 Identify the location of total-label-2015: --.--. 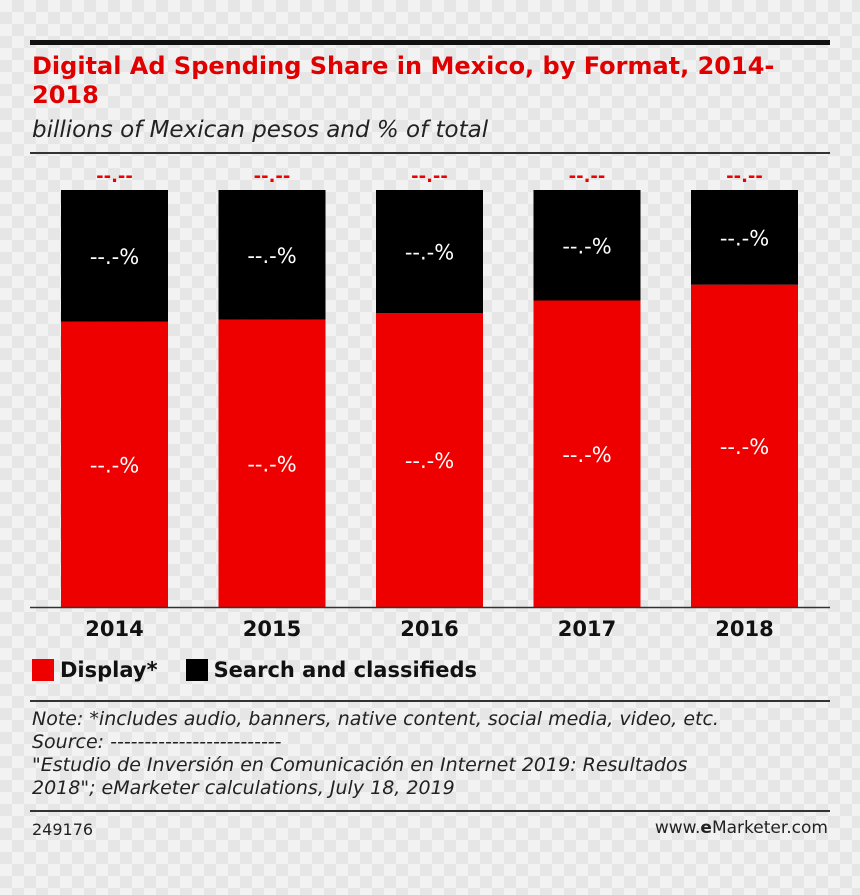
(272, 176).